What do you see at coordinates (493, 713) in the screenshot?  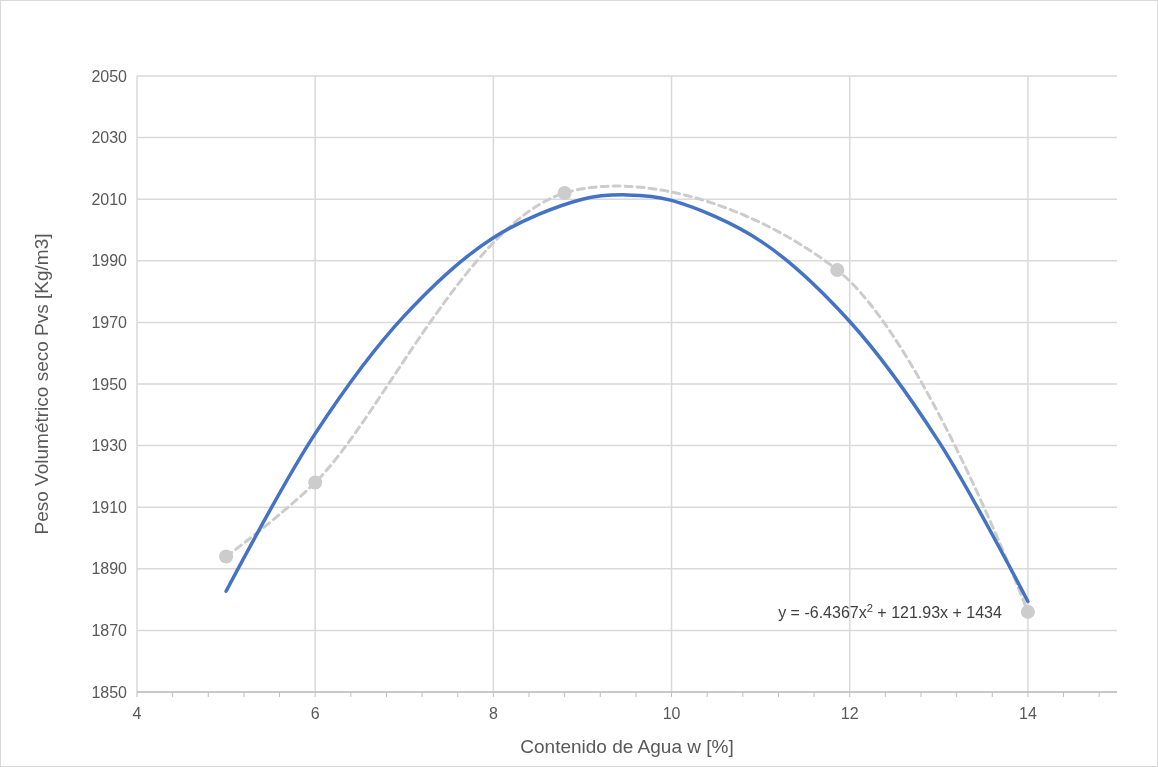 I see `x-tick-label: 8` at bounding box center [493, 713].